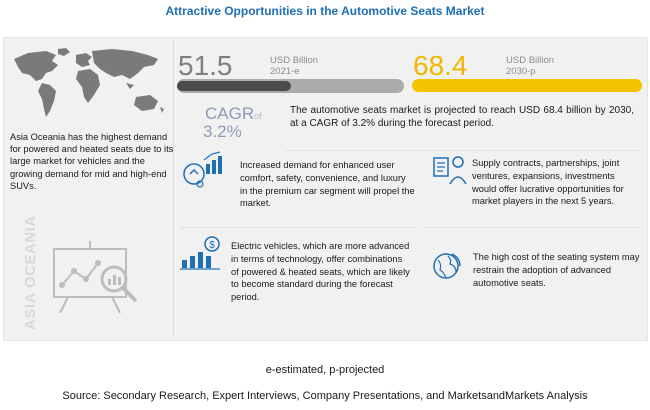  I want to click on unit-2021-label: USD Billion, so click(294, 60).